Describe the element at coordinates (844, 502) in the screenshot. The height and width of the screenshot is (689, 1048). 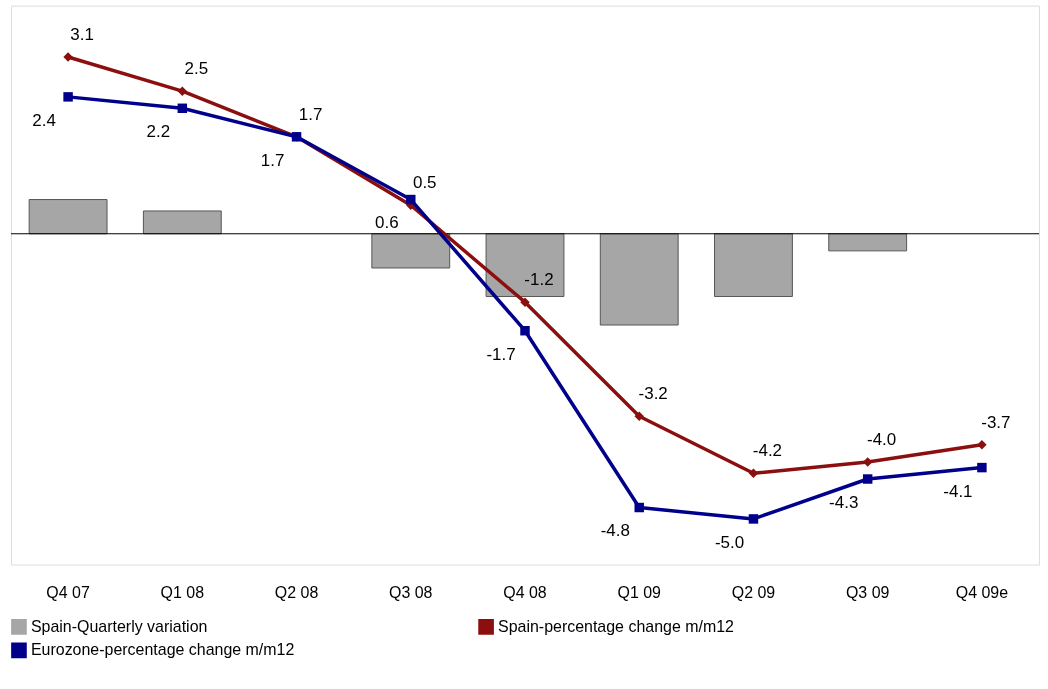
I see `data-label: -4.3` at that location.